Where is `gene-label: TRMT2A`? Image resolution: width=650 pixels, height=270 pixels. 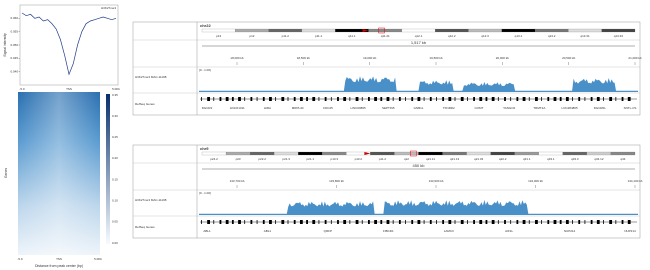
gene-label: TRMT2A is located at coordinates (539, 108).